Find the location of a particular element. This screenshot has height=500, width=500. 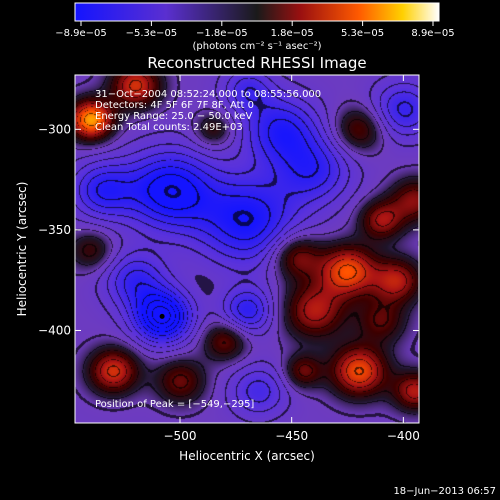

x-tick-label: −400 is located at coordinates (403, 436).